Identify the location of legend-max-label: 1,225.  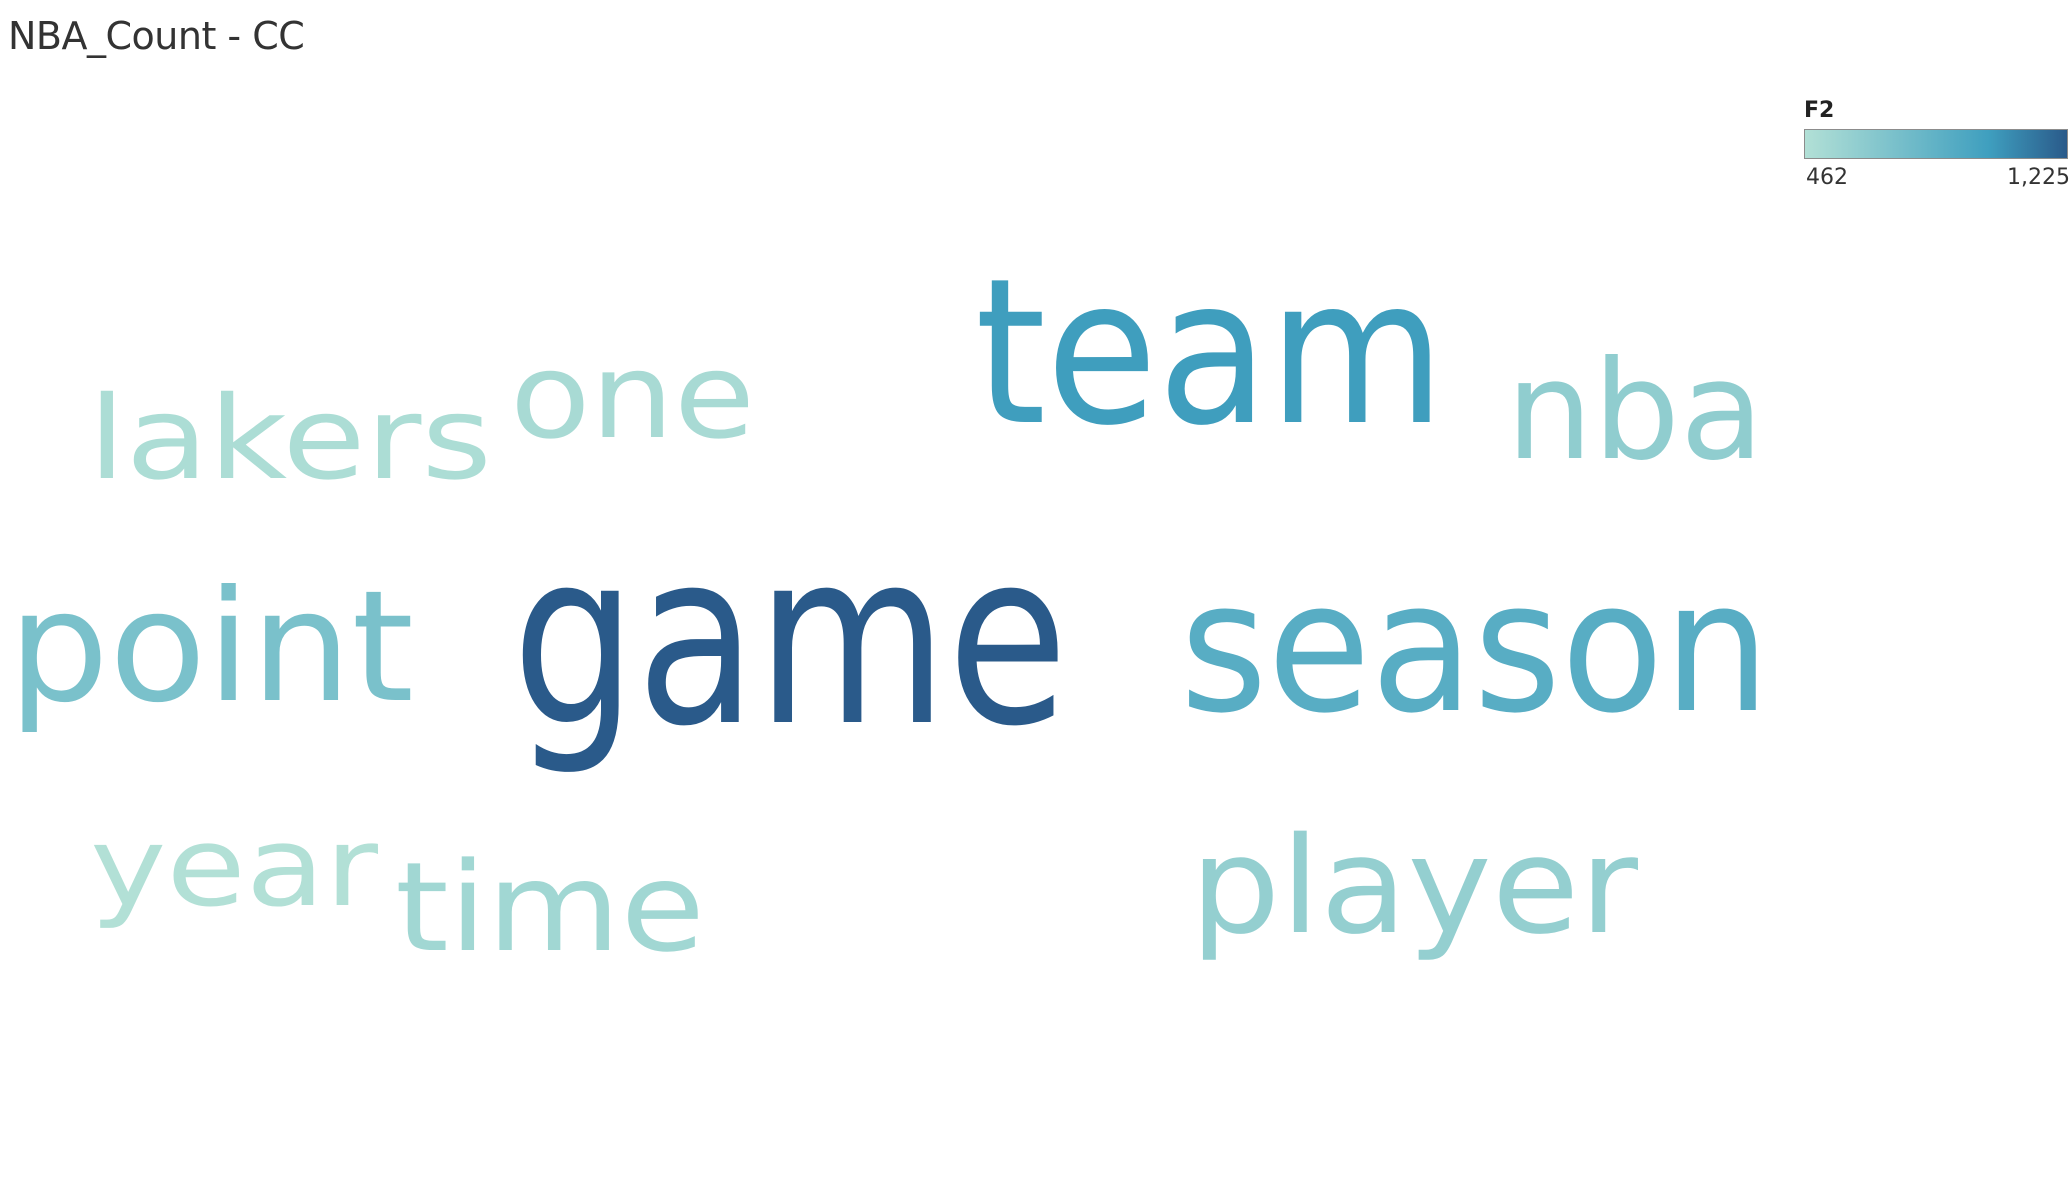
(2038, 177).